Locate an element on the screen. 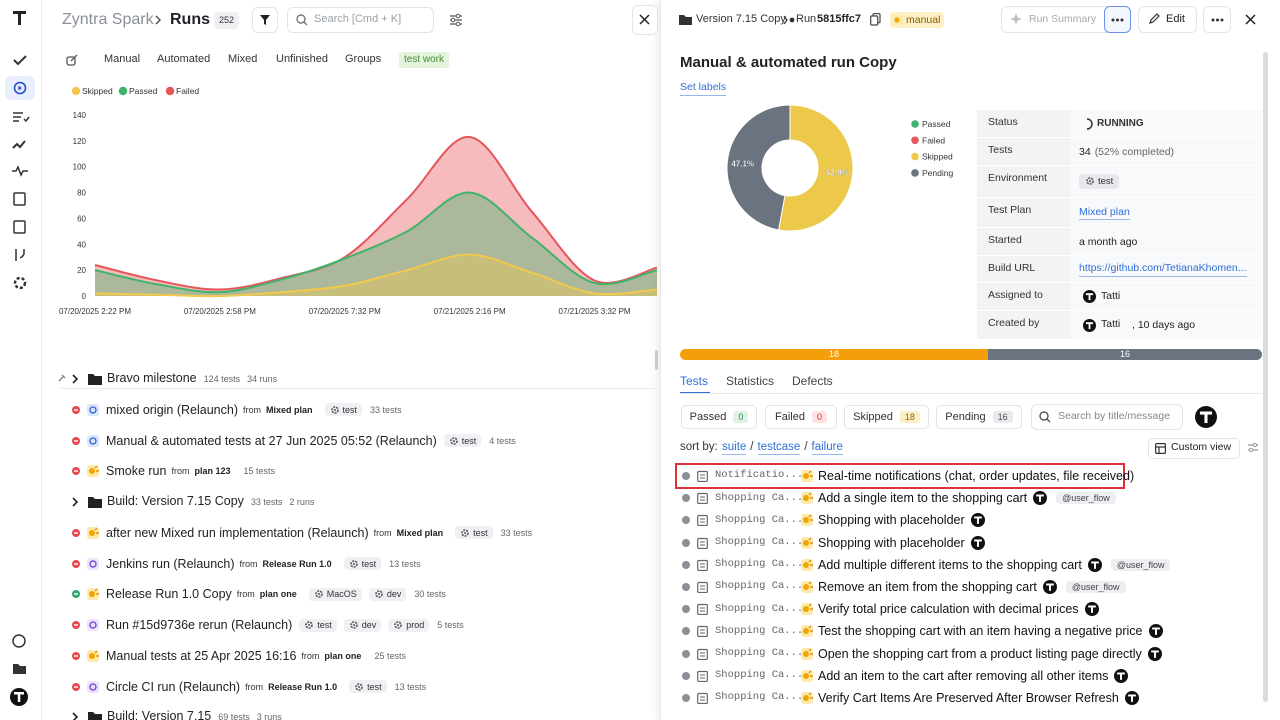 Image resolution: width=1280 pixels, height=720 pixels. run-name: Jenkins run (Relaunch) is located at coordinates (170, 563).